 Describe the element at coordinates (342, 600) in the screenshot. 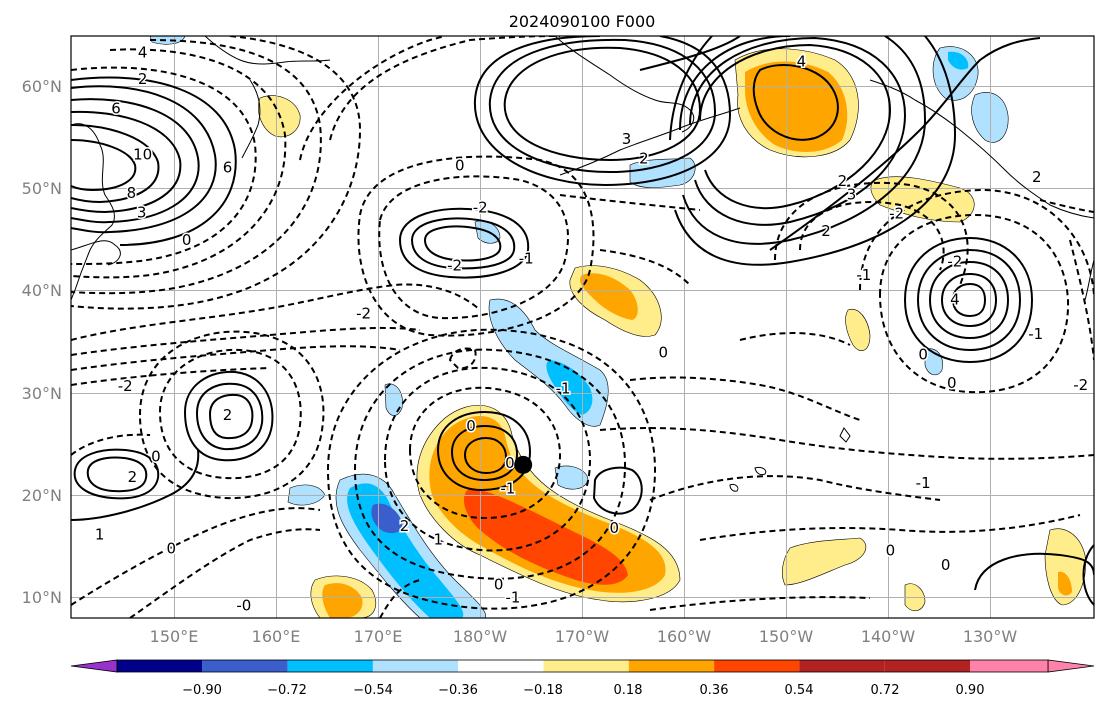

I see `positive-spot-sw-orange` at that location.